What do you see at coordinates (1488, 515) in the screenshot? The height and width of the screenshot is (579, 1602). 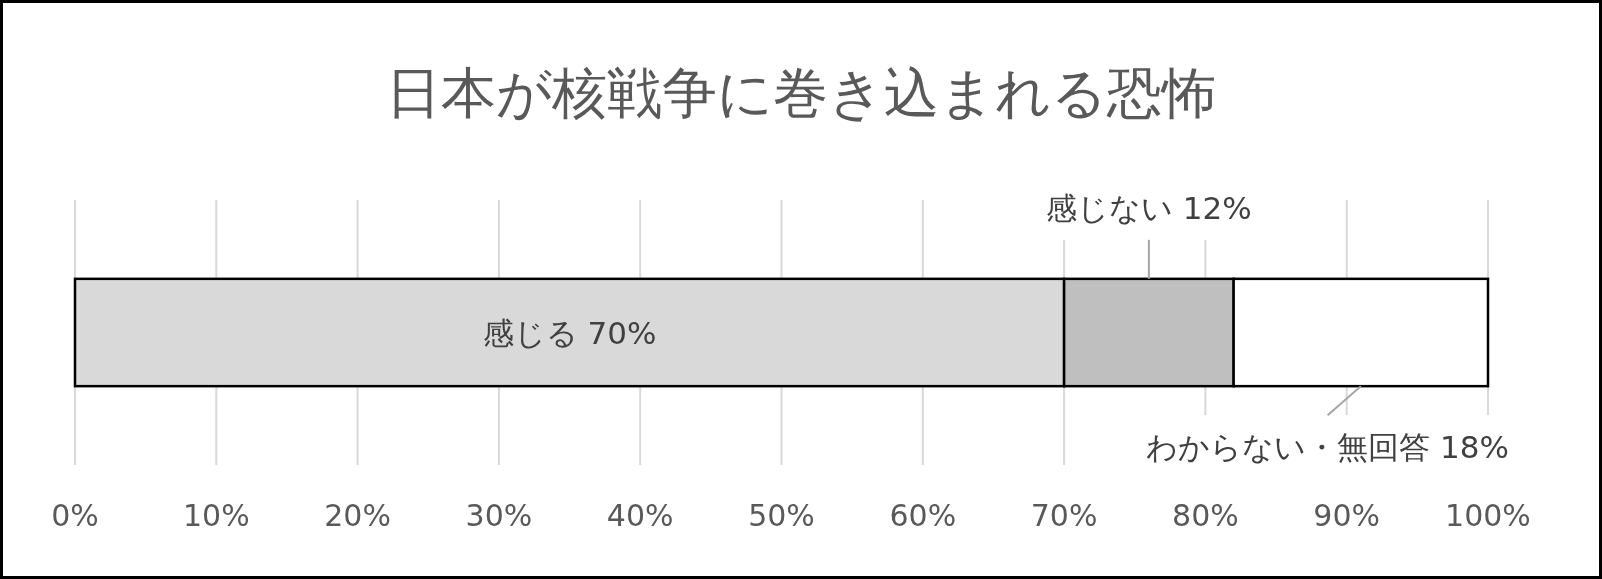 I see `x-tick-label: 100%` at bounding box center [1488, 515].